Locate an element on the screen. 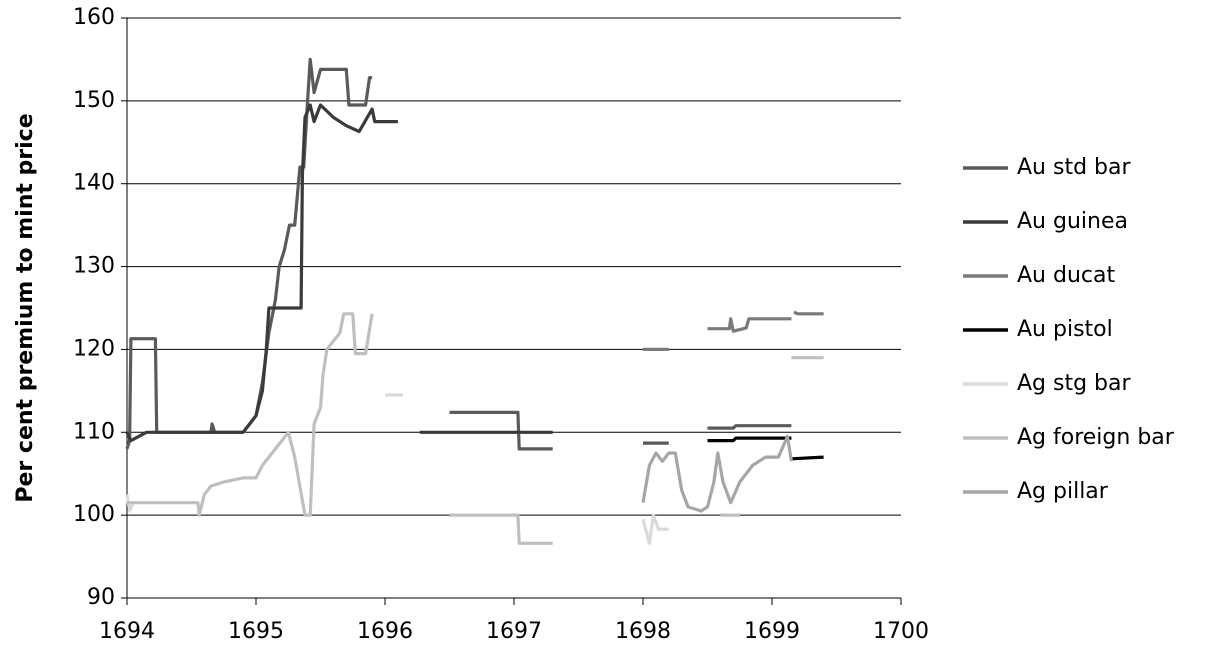 The image size is (1207, 652). y-axis-label: Per cent premium to mint price is located at coordinates (25, 307).